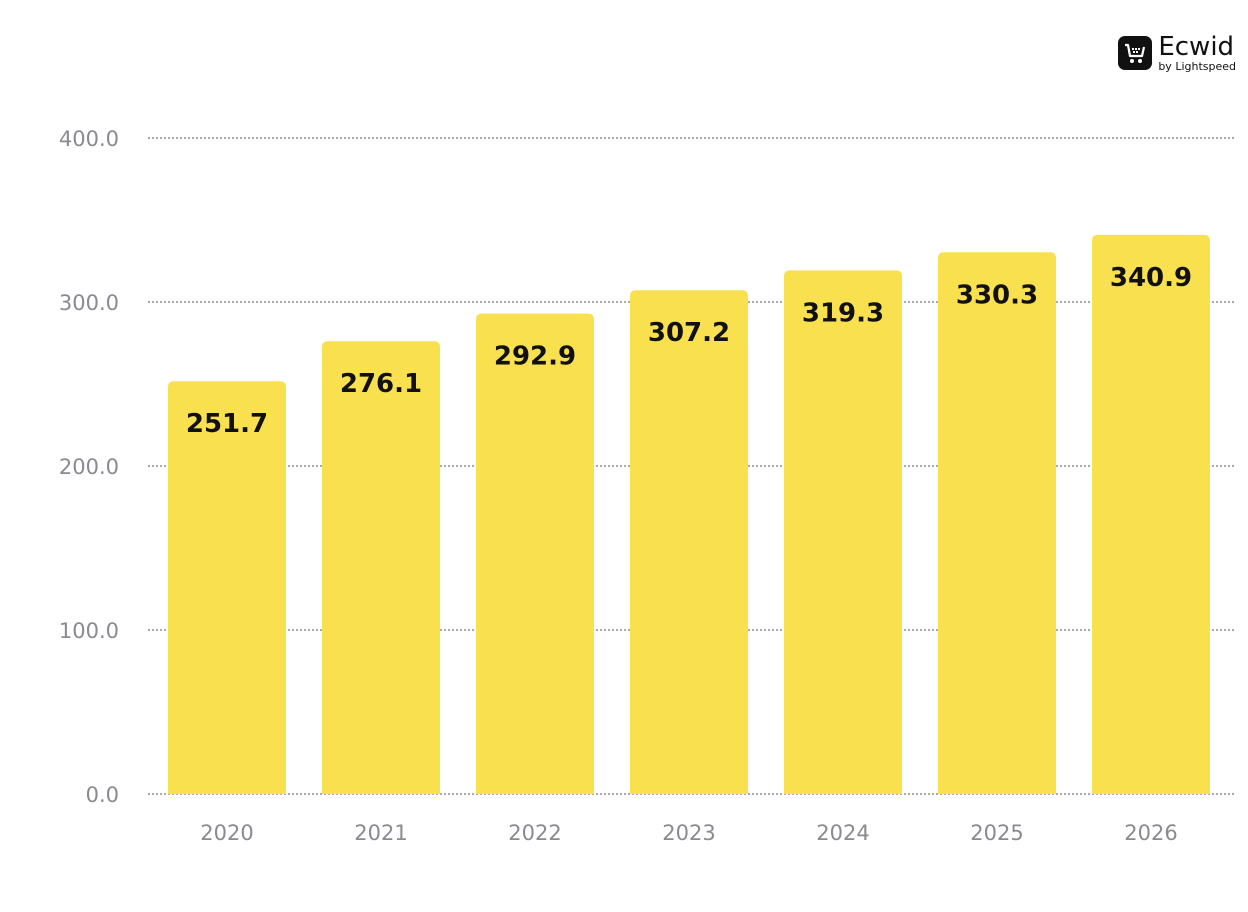 This screenshot has width=1248, height=912. Describe the element at coordinates (381, 384) in the screenshot. I see `data-label: 276.1` at that location.